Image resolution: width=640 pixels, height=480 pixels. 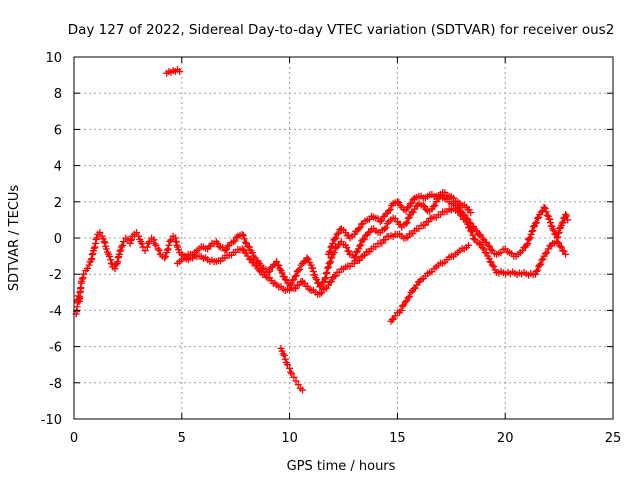 I want to click on y-axis-label: SDTVAR / TECUs, so click(x=14, y=238).